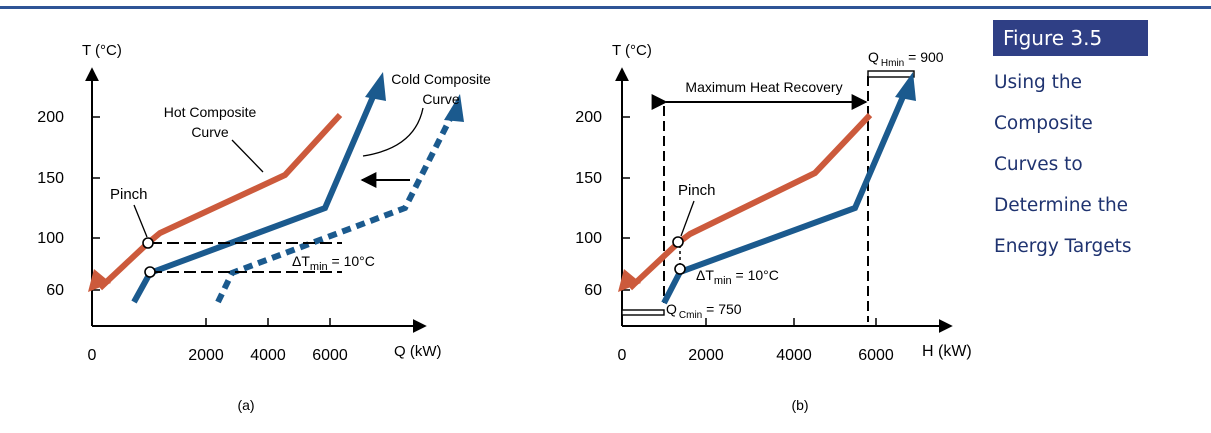 The height and width of the screenshot is (433, 1211). I want to click on chart-b-y-axis-label: T (°C), so click(632, 50).